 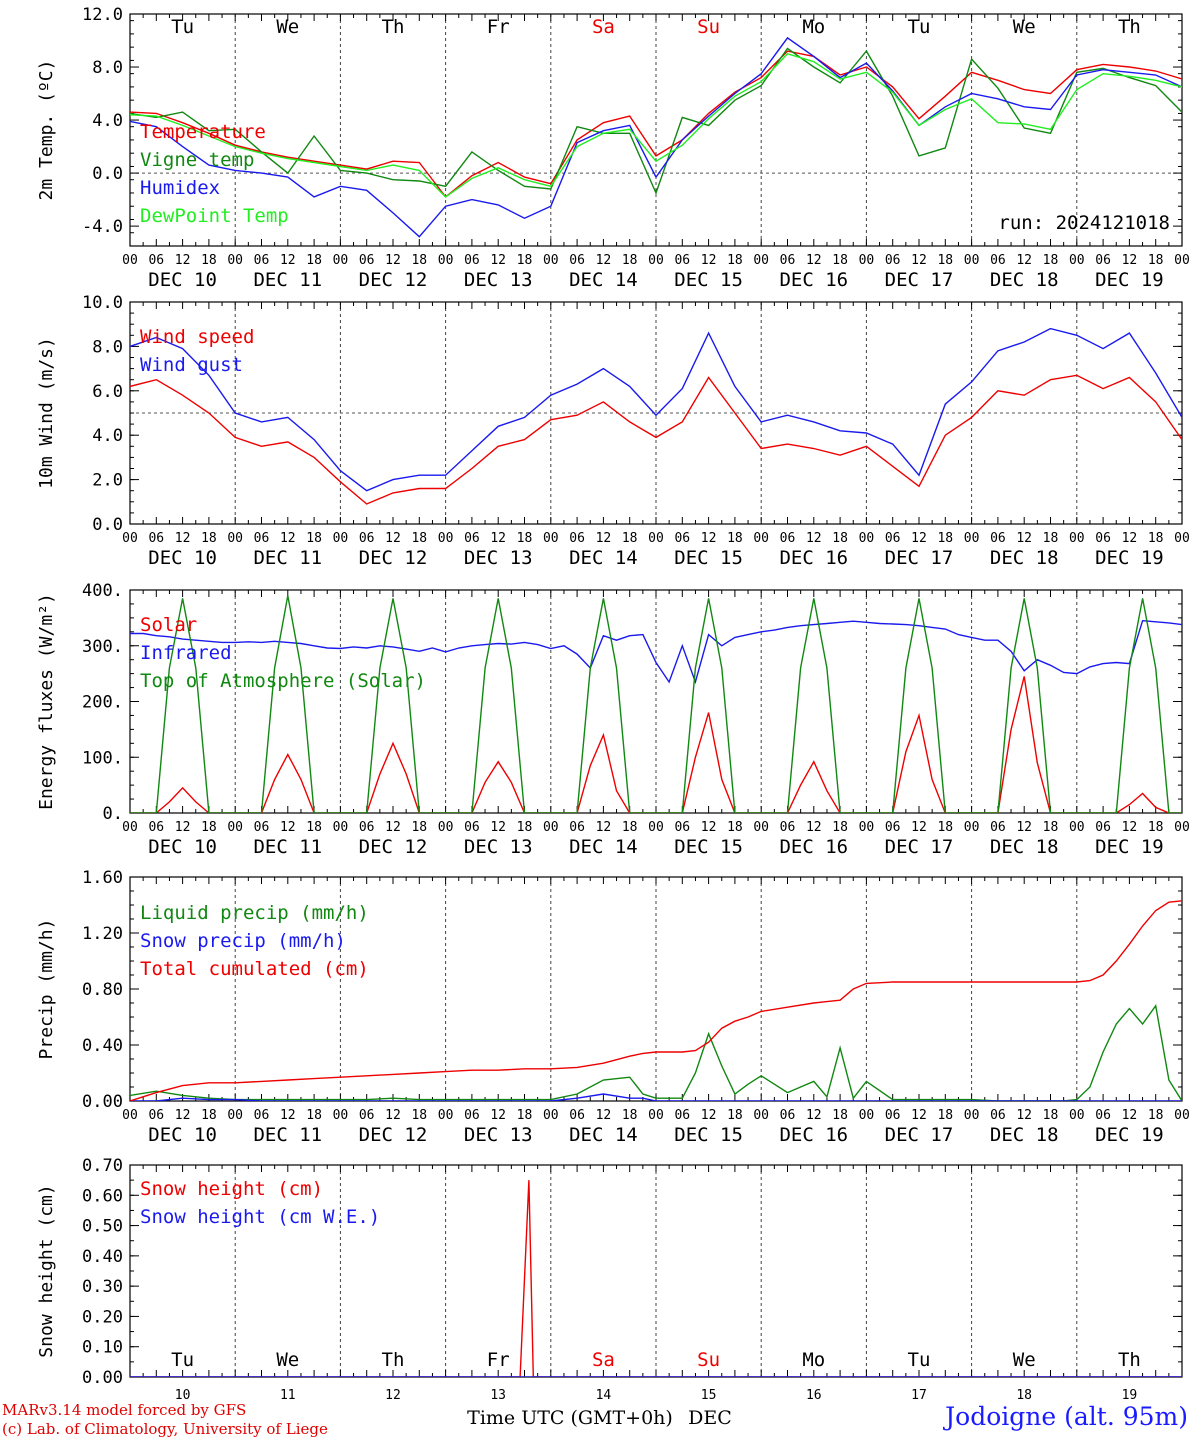 What do you see at coordinates (919, 1395) in the screenshot?
I see `bottom-date-label: 17` at bounding box center [919, 1395].